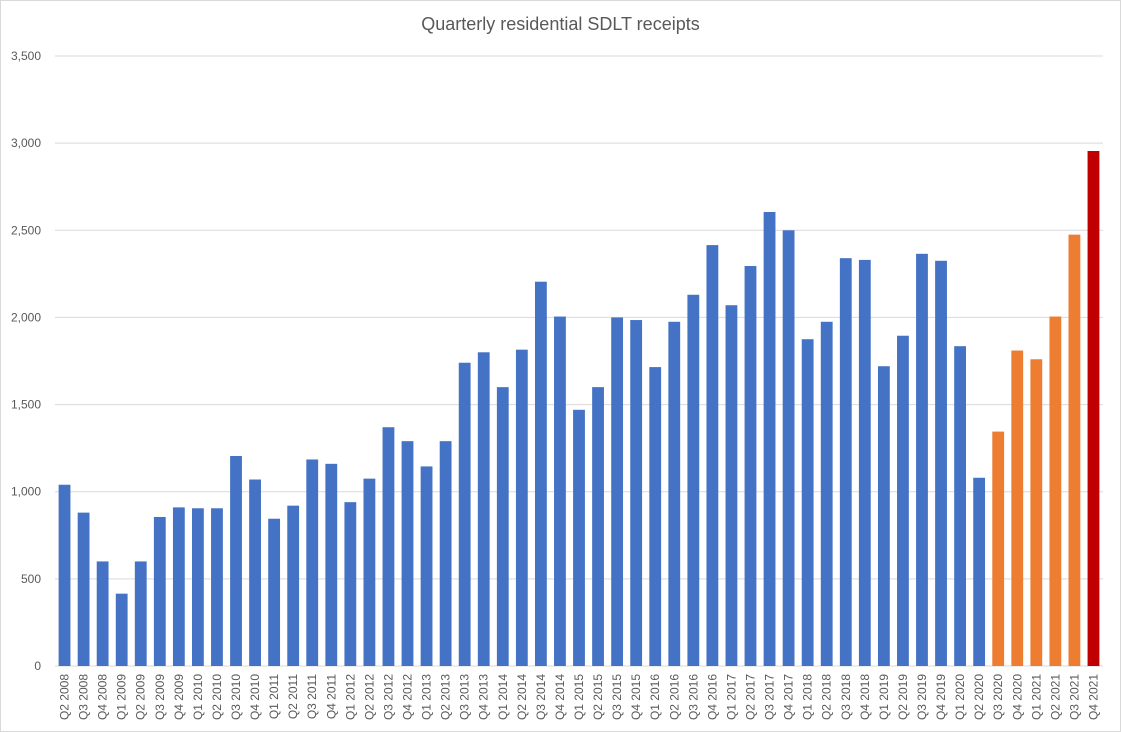 The height and width of the screenshot is (732, 1121). Describe the element at coordinates (693, 697) in the screenshot. I see `x-tick-label: Q3 2016` at that location.